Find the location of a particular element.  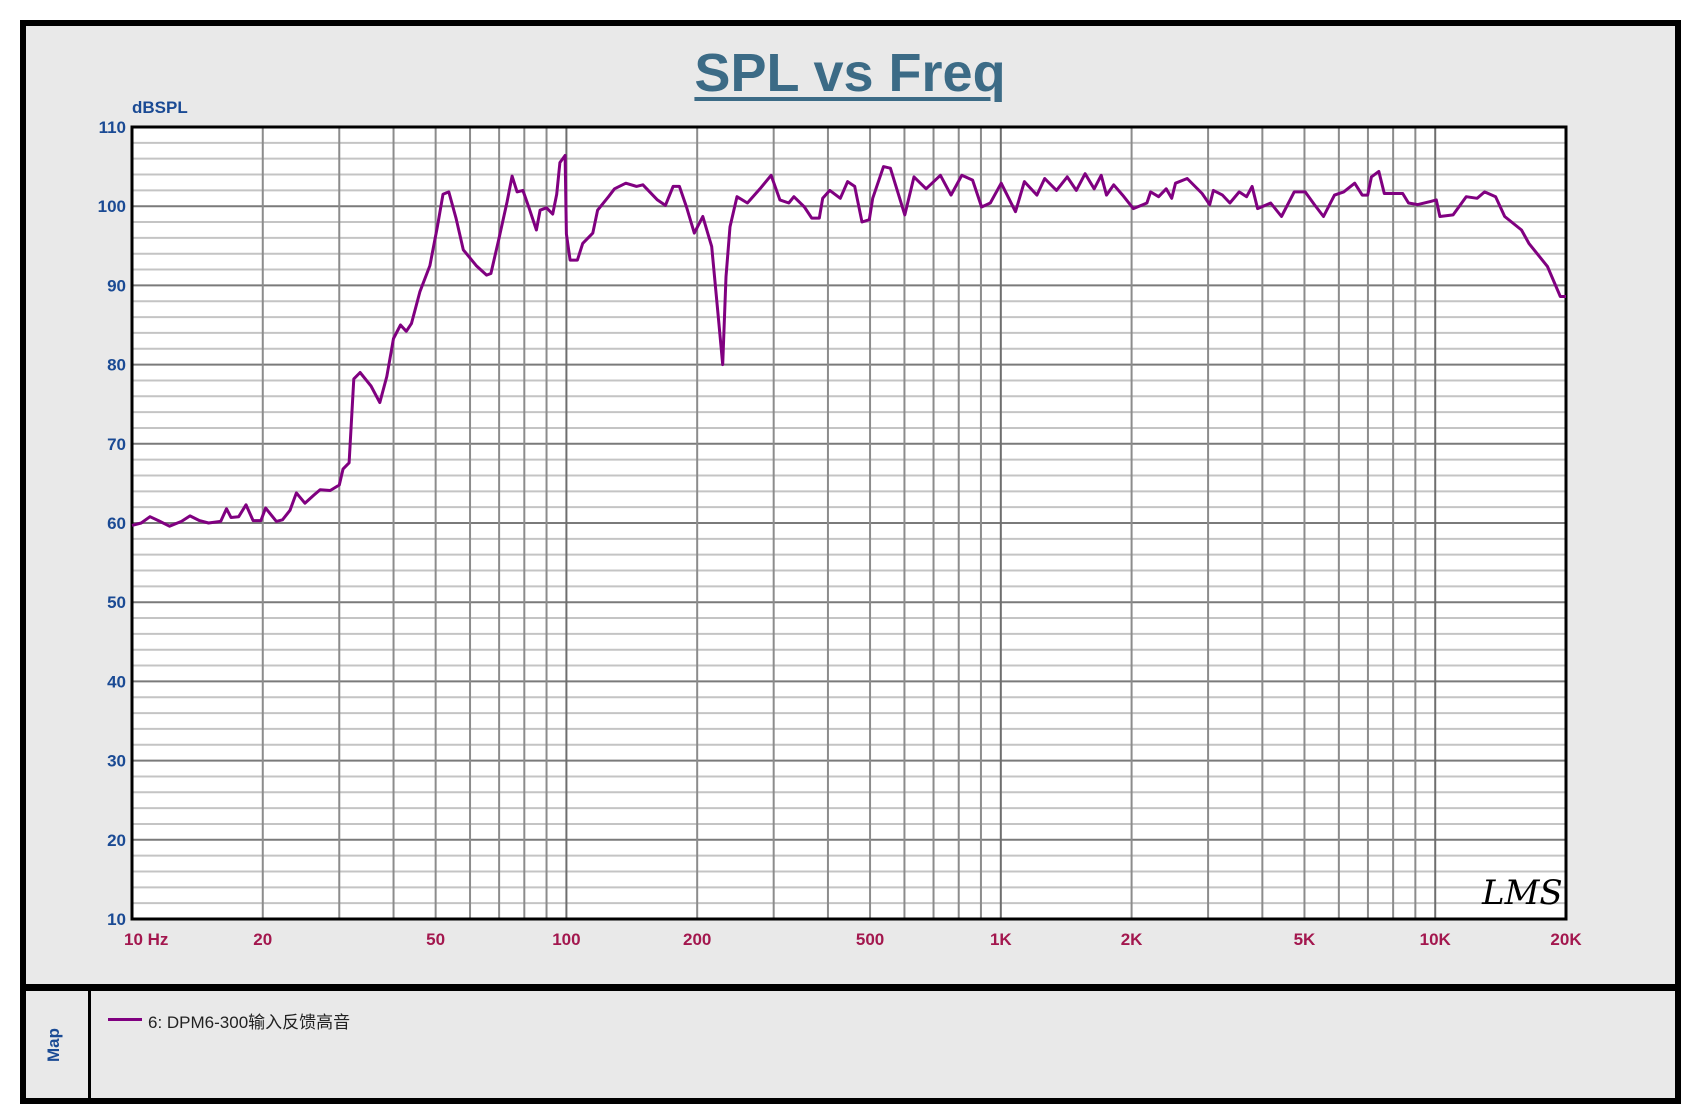

x-tick-label: 200 is located at coordinates (697, 939).